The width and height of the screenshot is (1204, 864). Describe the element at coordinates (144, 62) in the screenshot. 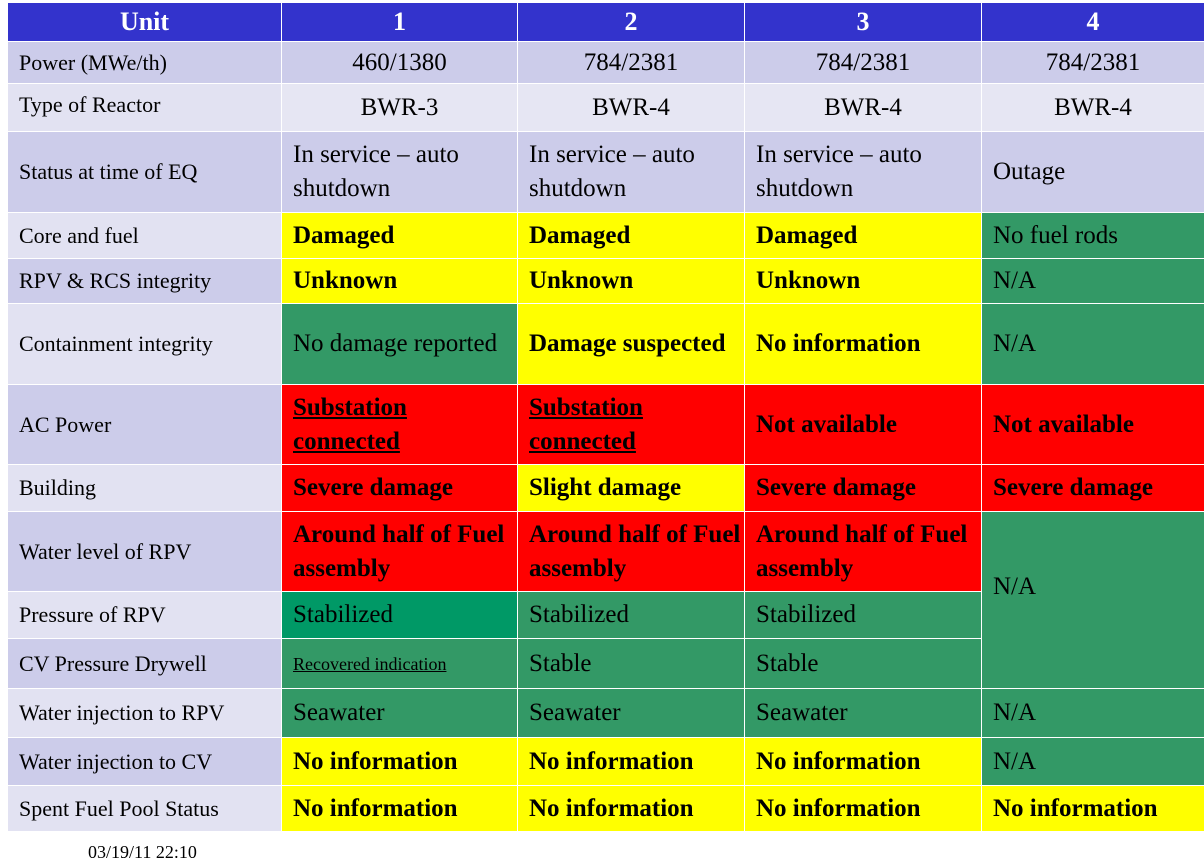

I see `row-label: Power (MWe/th)` at that location.